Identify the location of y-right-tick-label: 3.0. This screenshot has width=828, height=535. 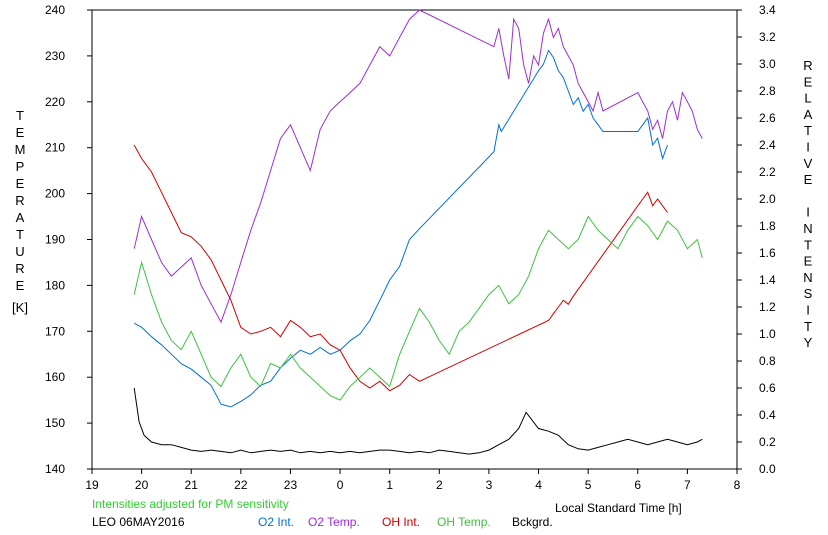
(767, 64).